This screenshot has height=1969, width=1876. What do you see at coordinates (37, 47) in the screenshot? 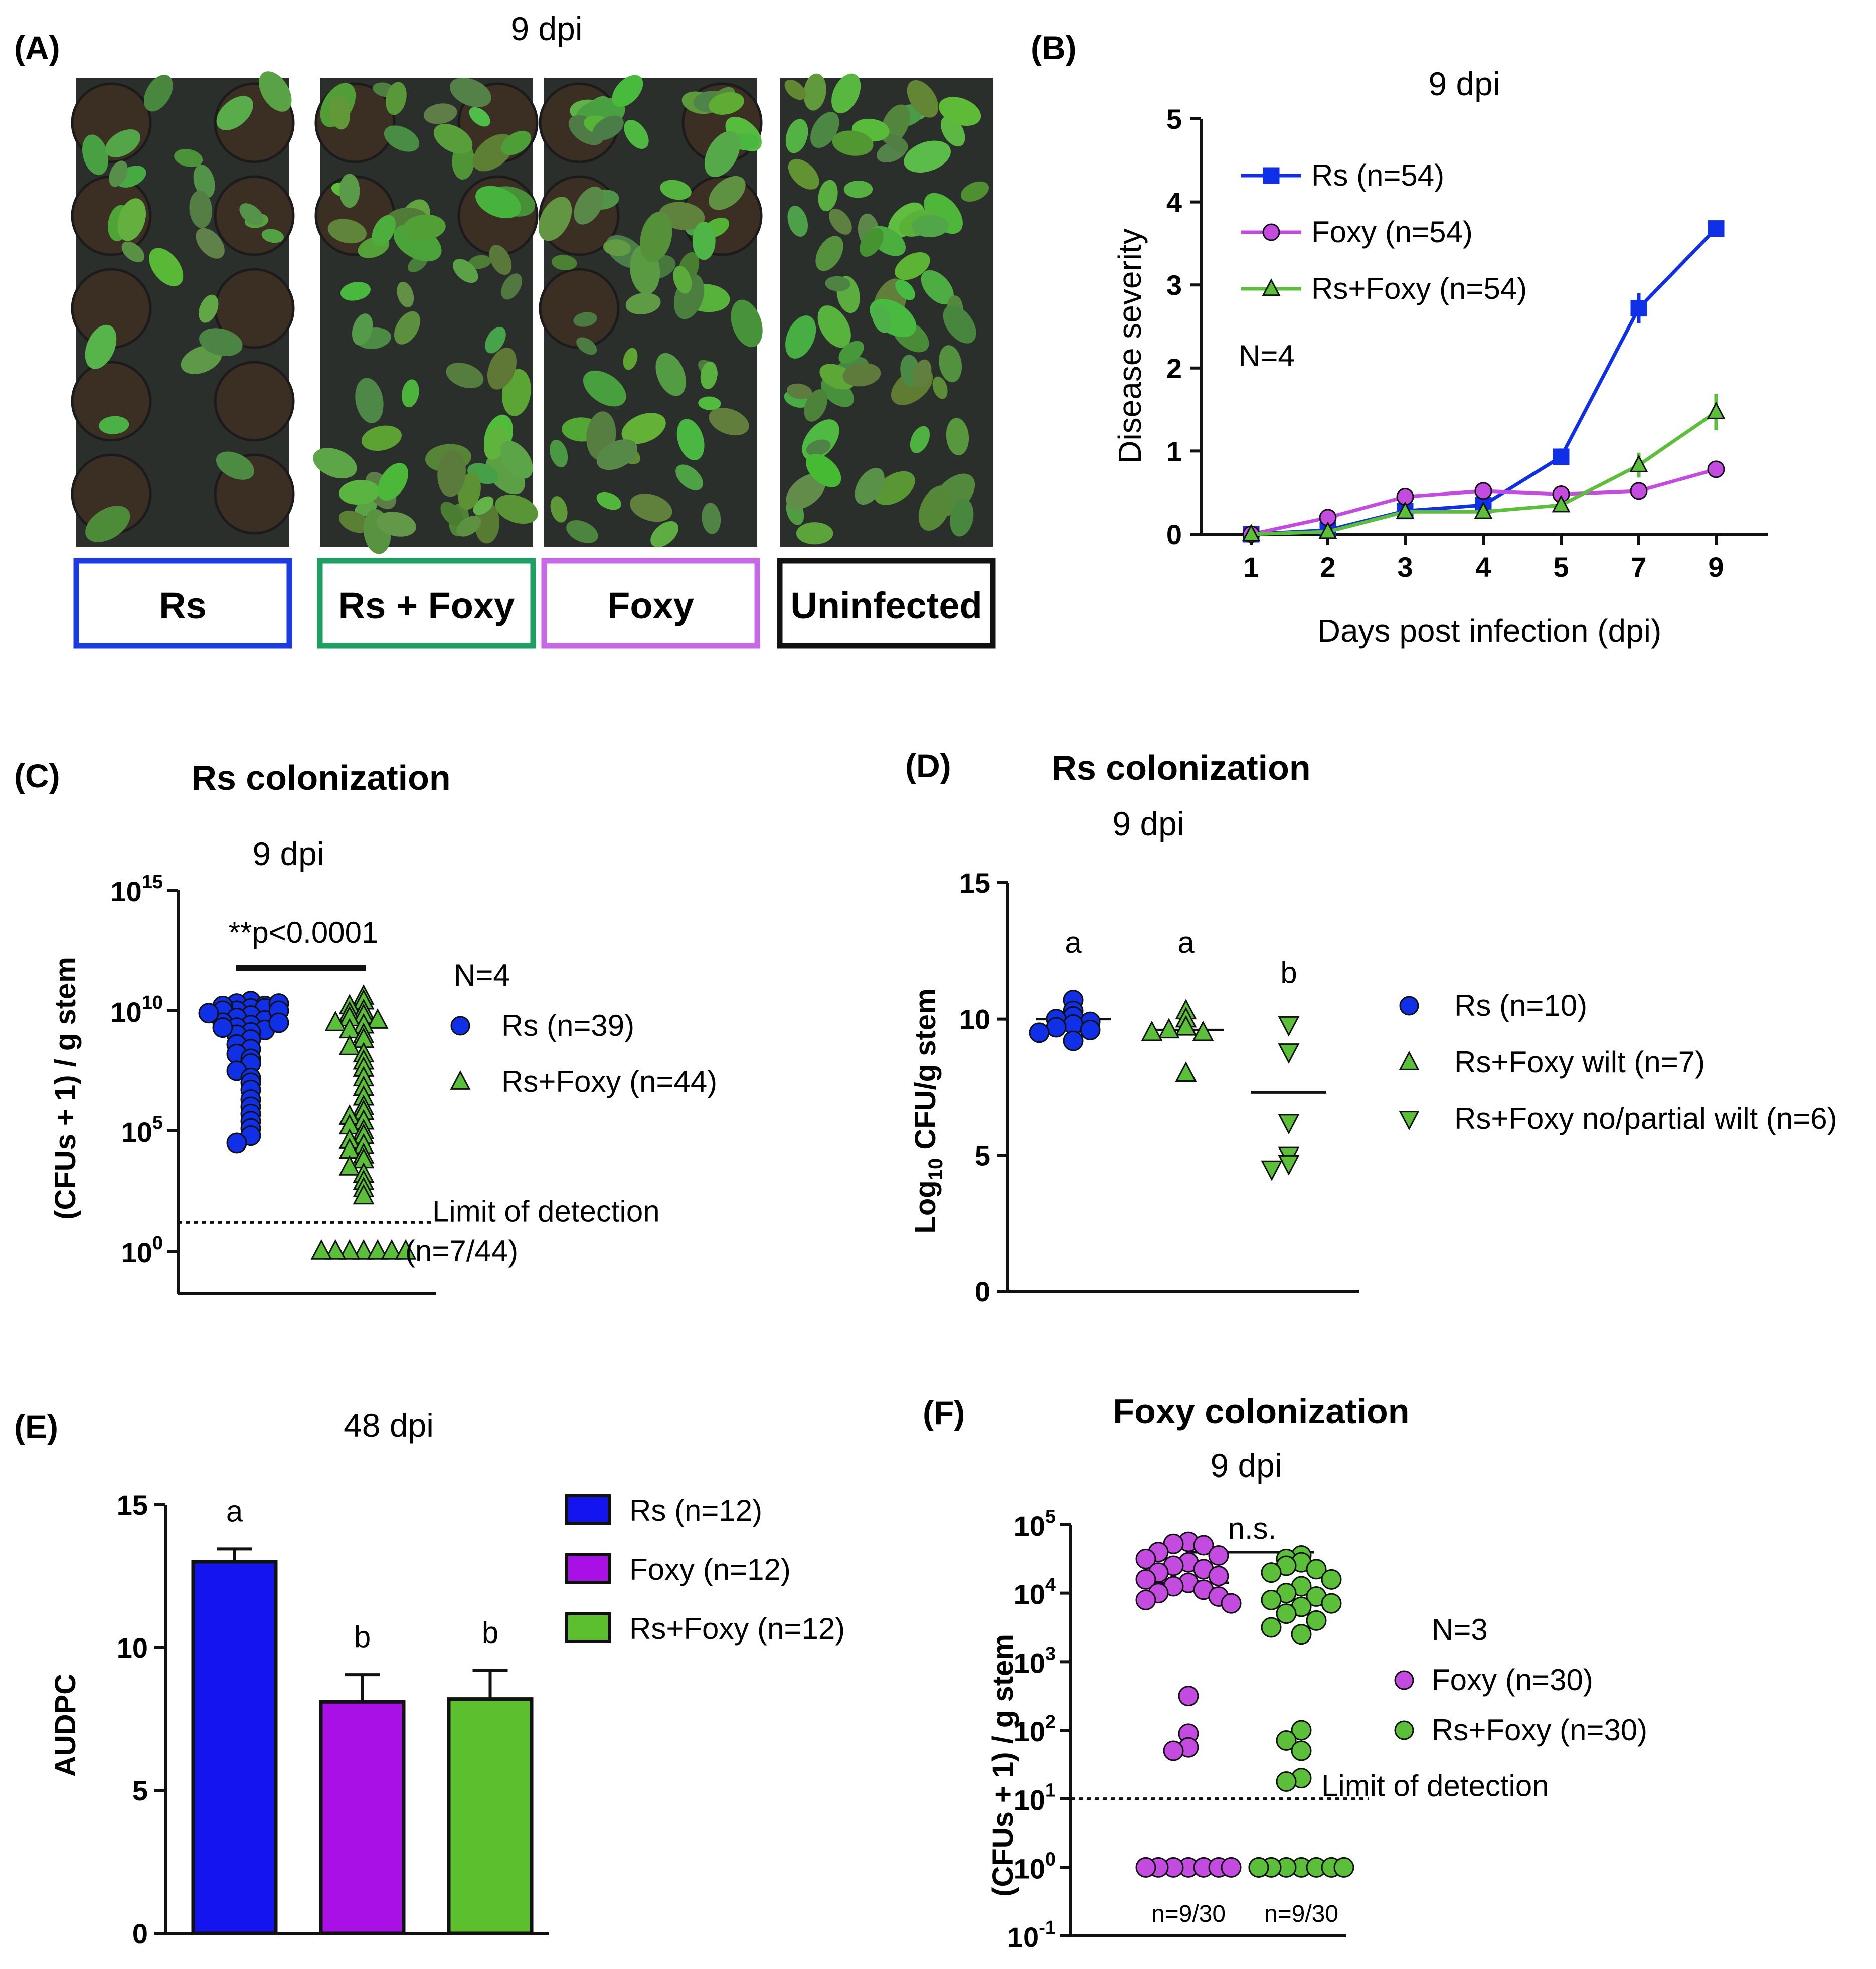
I see `panel-a-label: (A)` at bounding box center [37, 47].